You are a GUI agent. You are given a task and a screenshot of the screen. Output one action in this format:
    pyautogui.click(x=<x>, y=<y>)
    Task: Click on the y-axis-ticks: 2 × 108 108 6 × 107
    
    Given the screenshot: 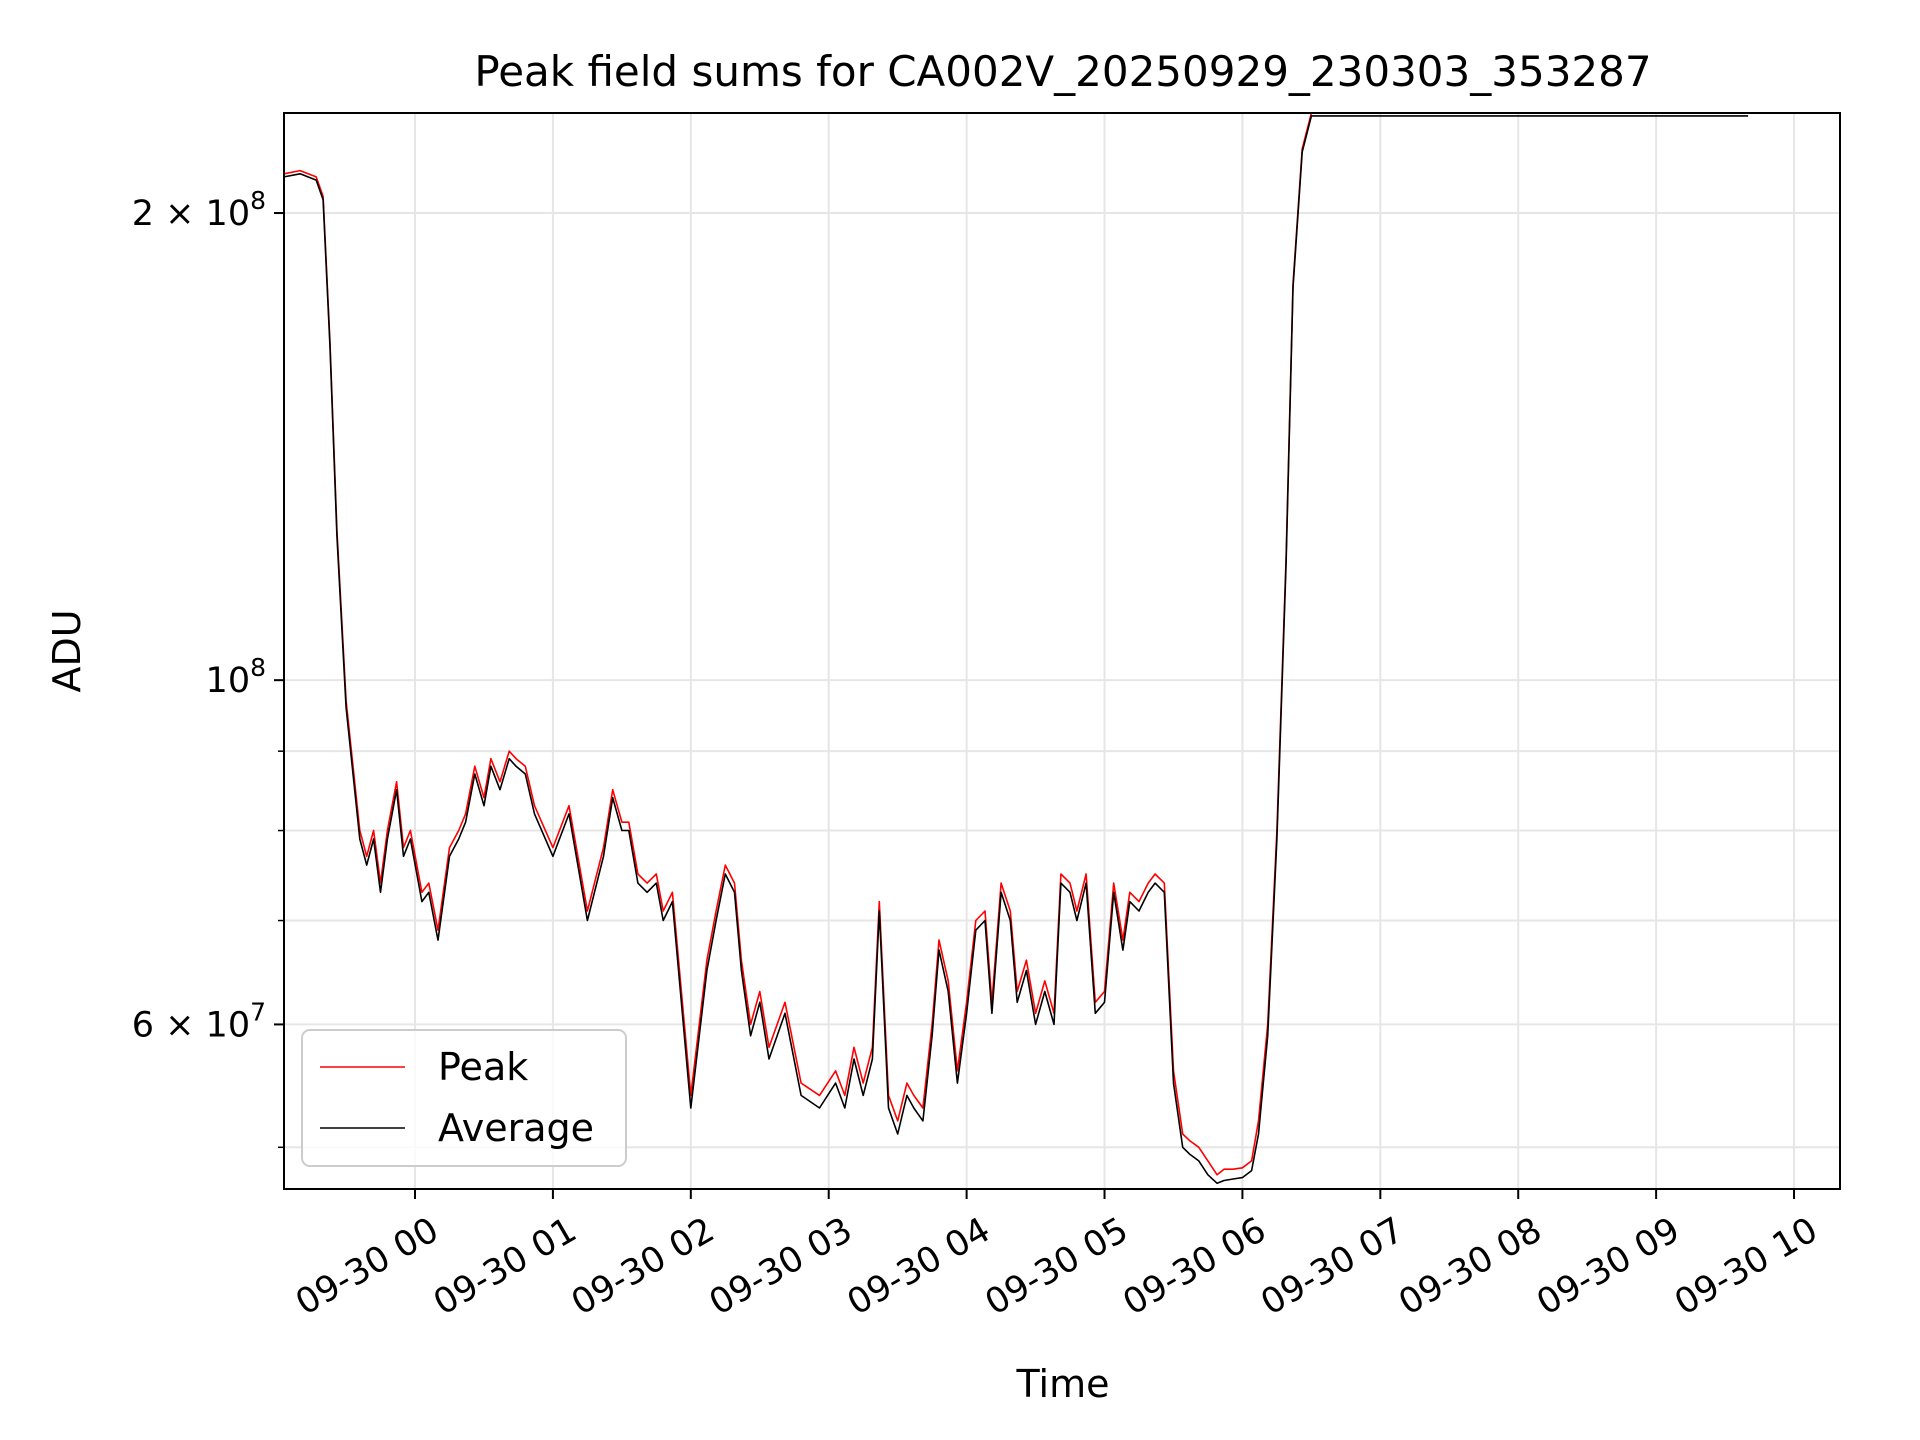 What is the action you would take?
    pyautogui.click(x=208, y=667)
    